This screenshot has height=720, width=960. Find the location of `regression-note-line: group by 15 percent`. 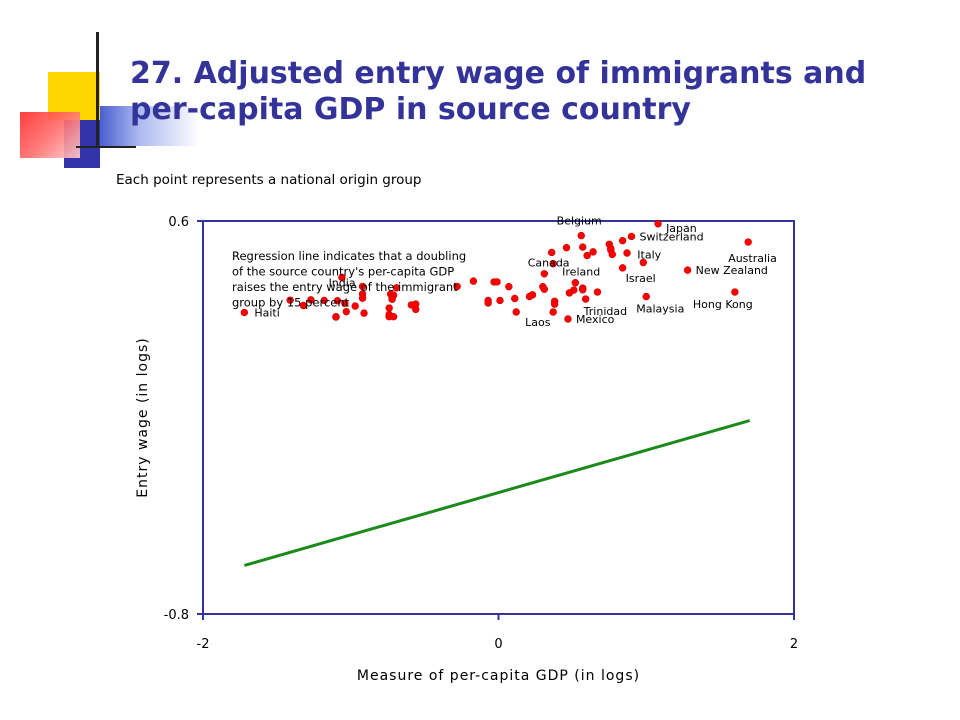

regression-note-line: group by 15 percent is located at coordinates (291, 303).